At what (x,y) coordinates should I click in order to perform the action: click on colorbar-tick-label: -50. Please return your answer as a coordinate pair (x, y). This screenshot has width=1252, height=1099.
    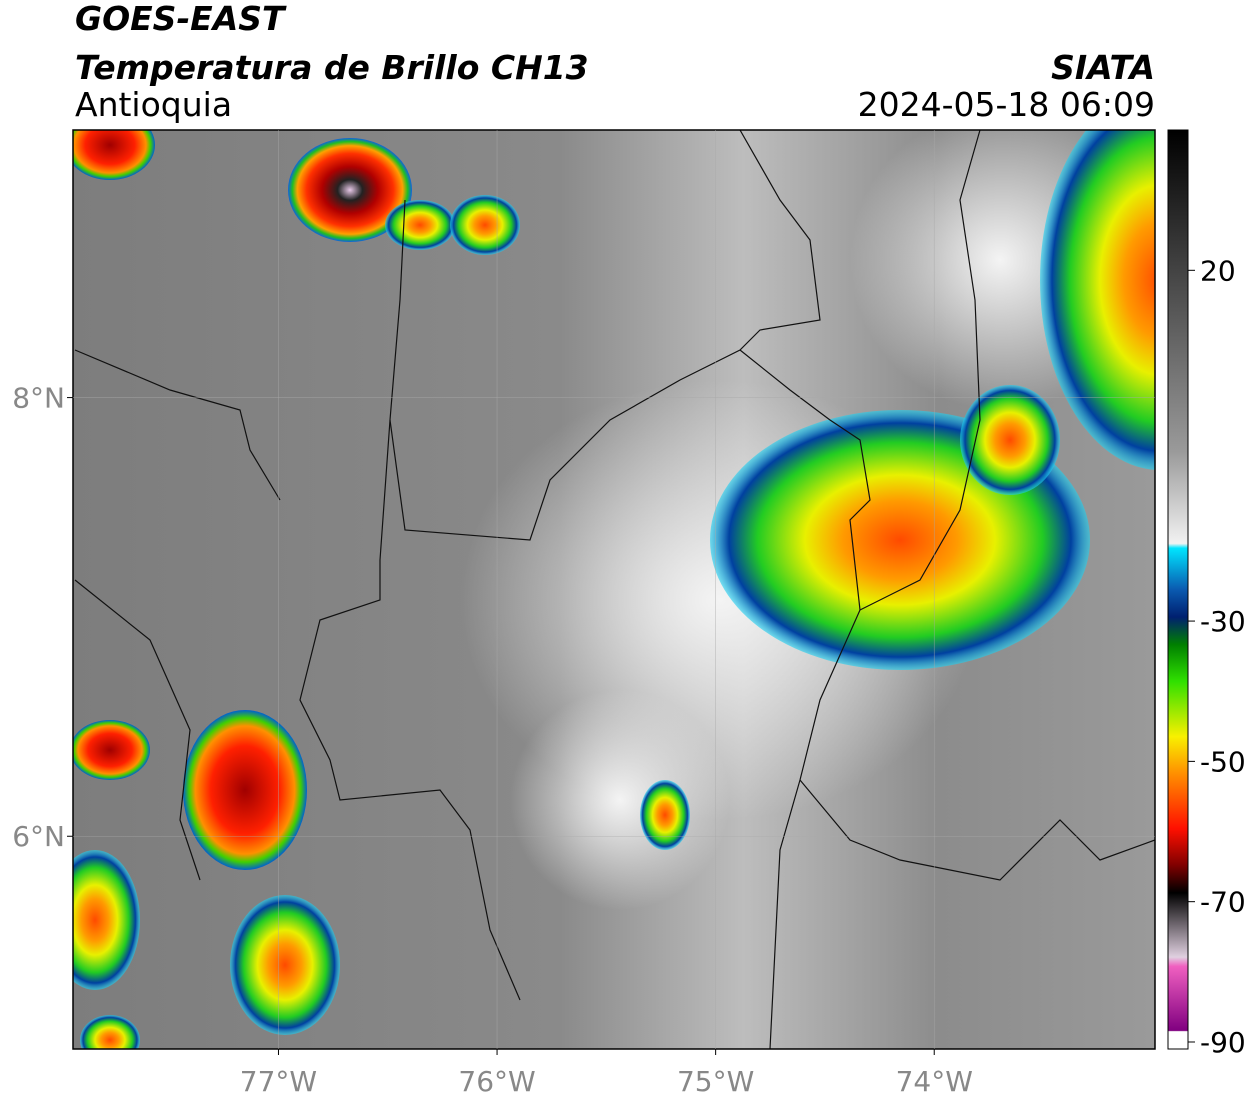
    Looking at the image, I should click on (1223, 761).